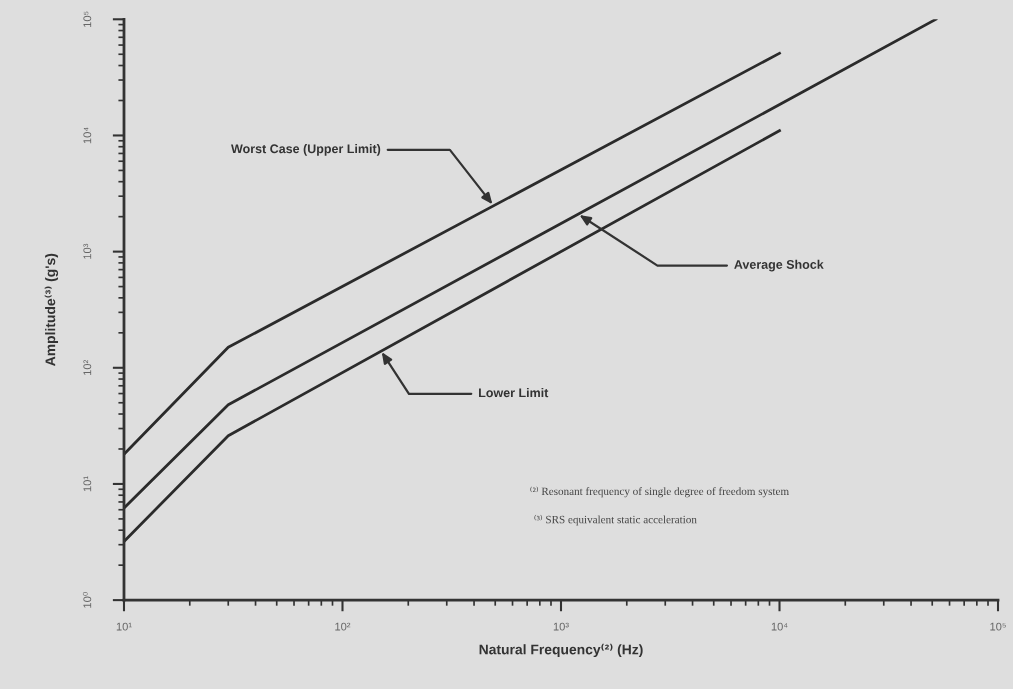  I want to click on y-tick-label: 10⁰, so click(87, 600).